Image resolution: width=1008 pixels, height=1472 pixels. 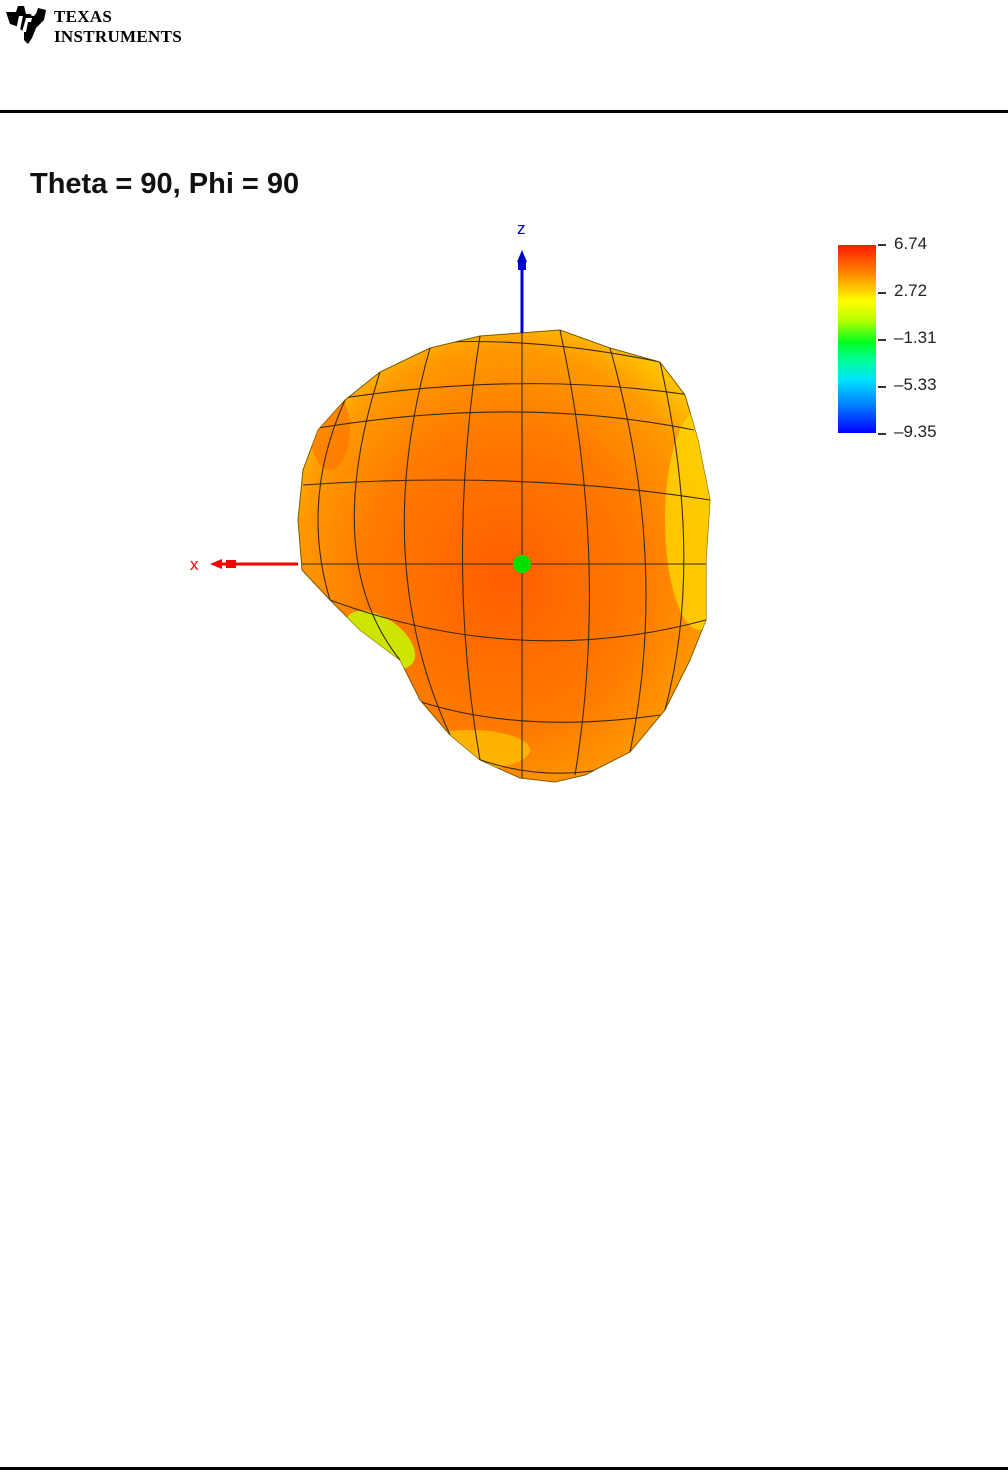 I want to click on colorbar-gradient, so click(x=857, y=339).